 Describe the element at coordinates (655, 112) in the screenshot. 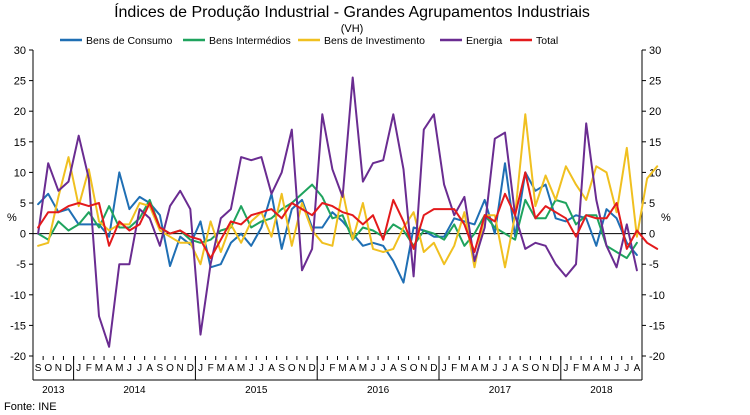

I see `y-tick-label-right: 20` at that location.